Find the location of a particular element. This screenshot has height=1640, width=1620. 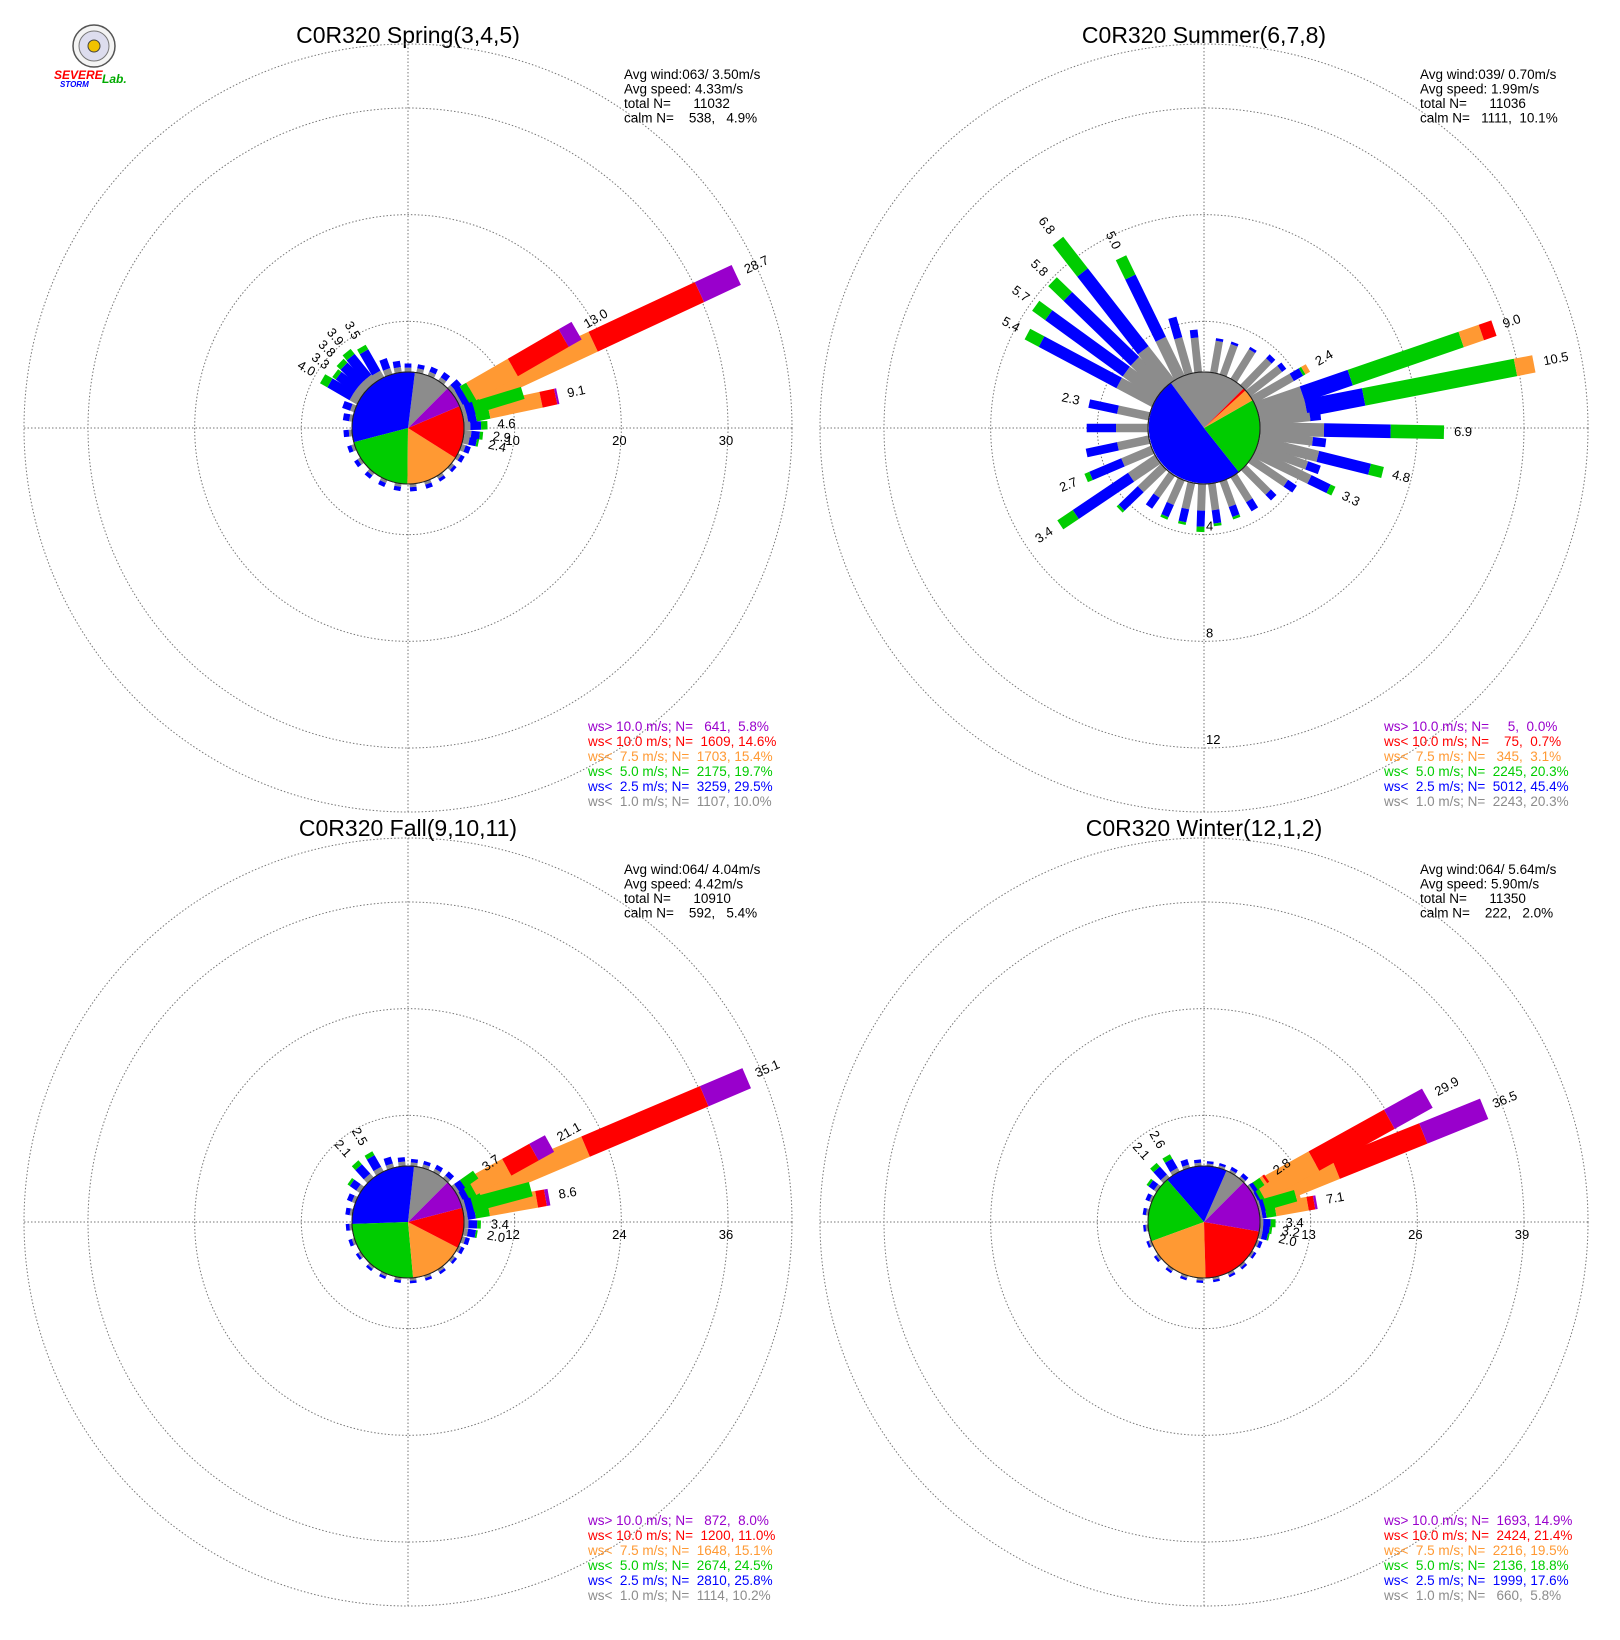

legend-entry-gray: ws< 1.0 m/s; N= 1114, 10.2% is located at coordinates (679, 1595).